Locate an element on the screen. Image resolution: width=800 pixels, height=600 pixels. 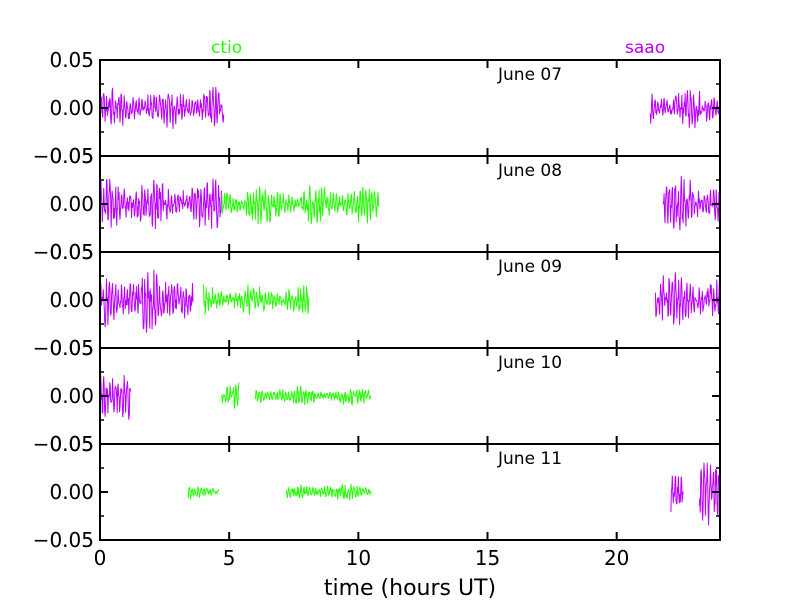
panel-date-label: June 11 is located at coordinates (529, 459).